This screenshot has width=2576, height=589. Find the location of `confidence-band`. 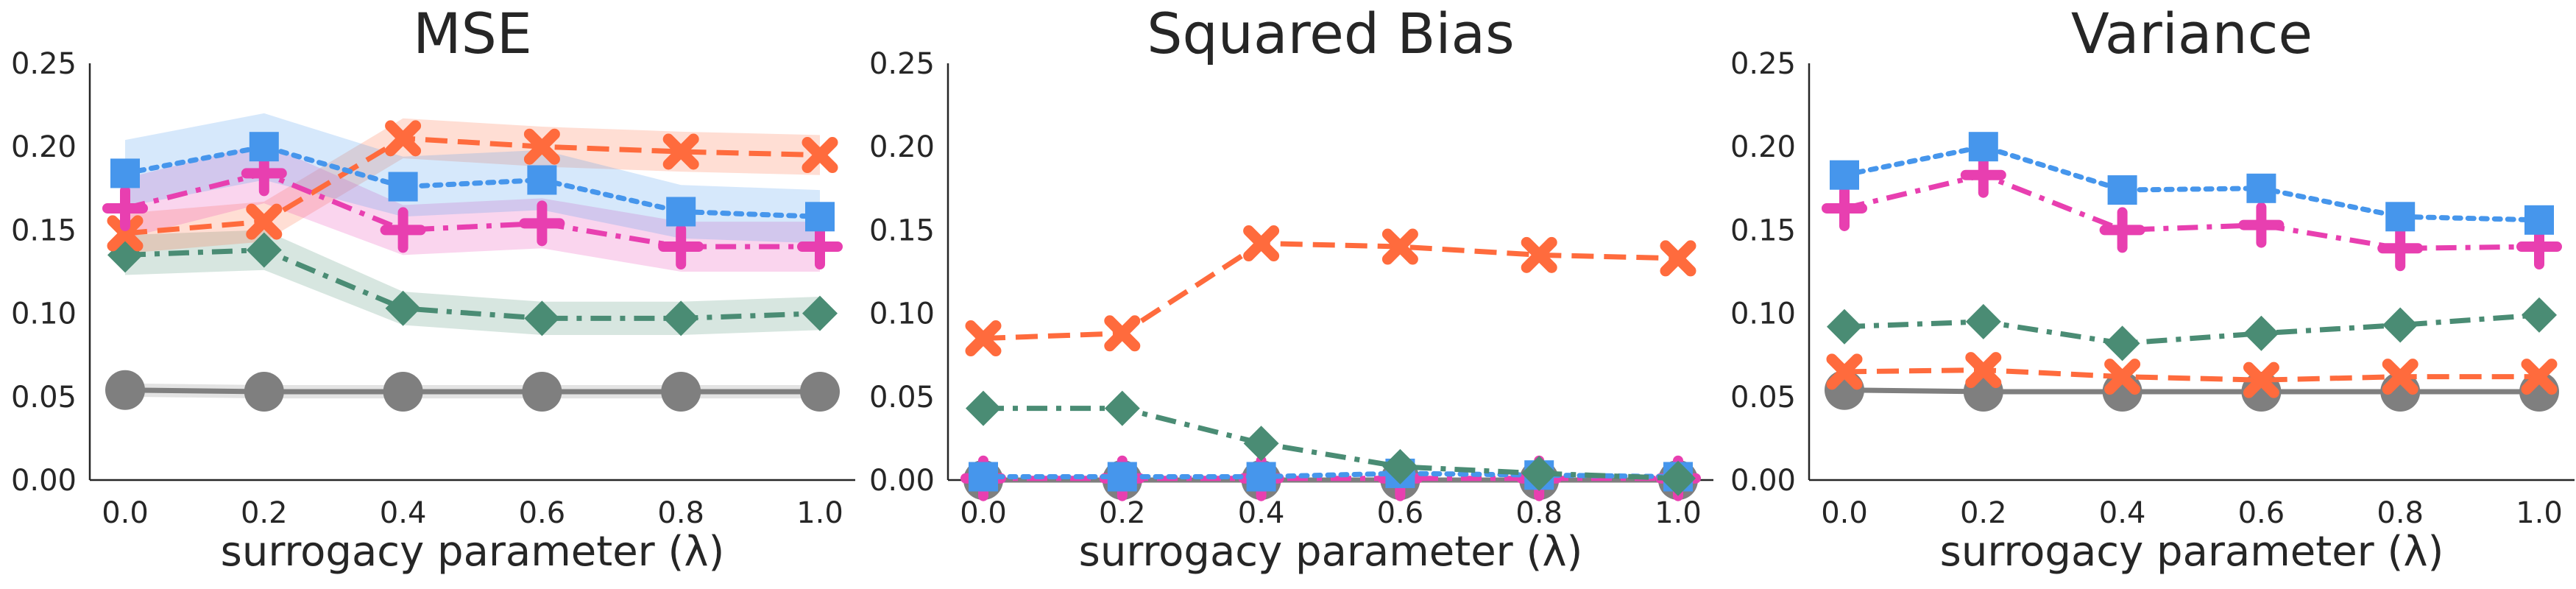

confidence-band is located at coordinates (472, 283).